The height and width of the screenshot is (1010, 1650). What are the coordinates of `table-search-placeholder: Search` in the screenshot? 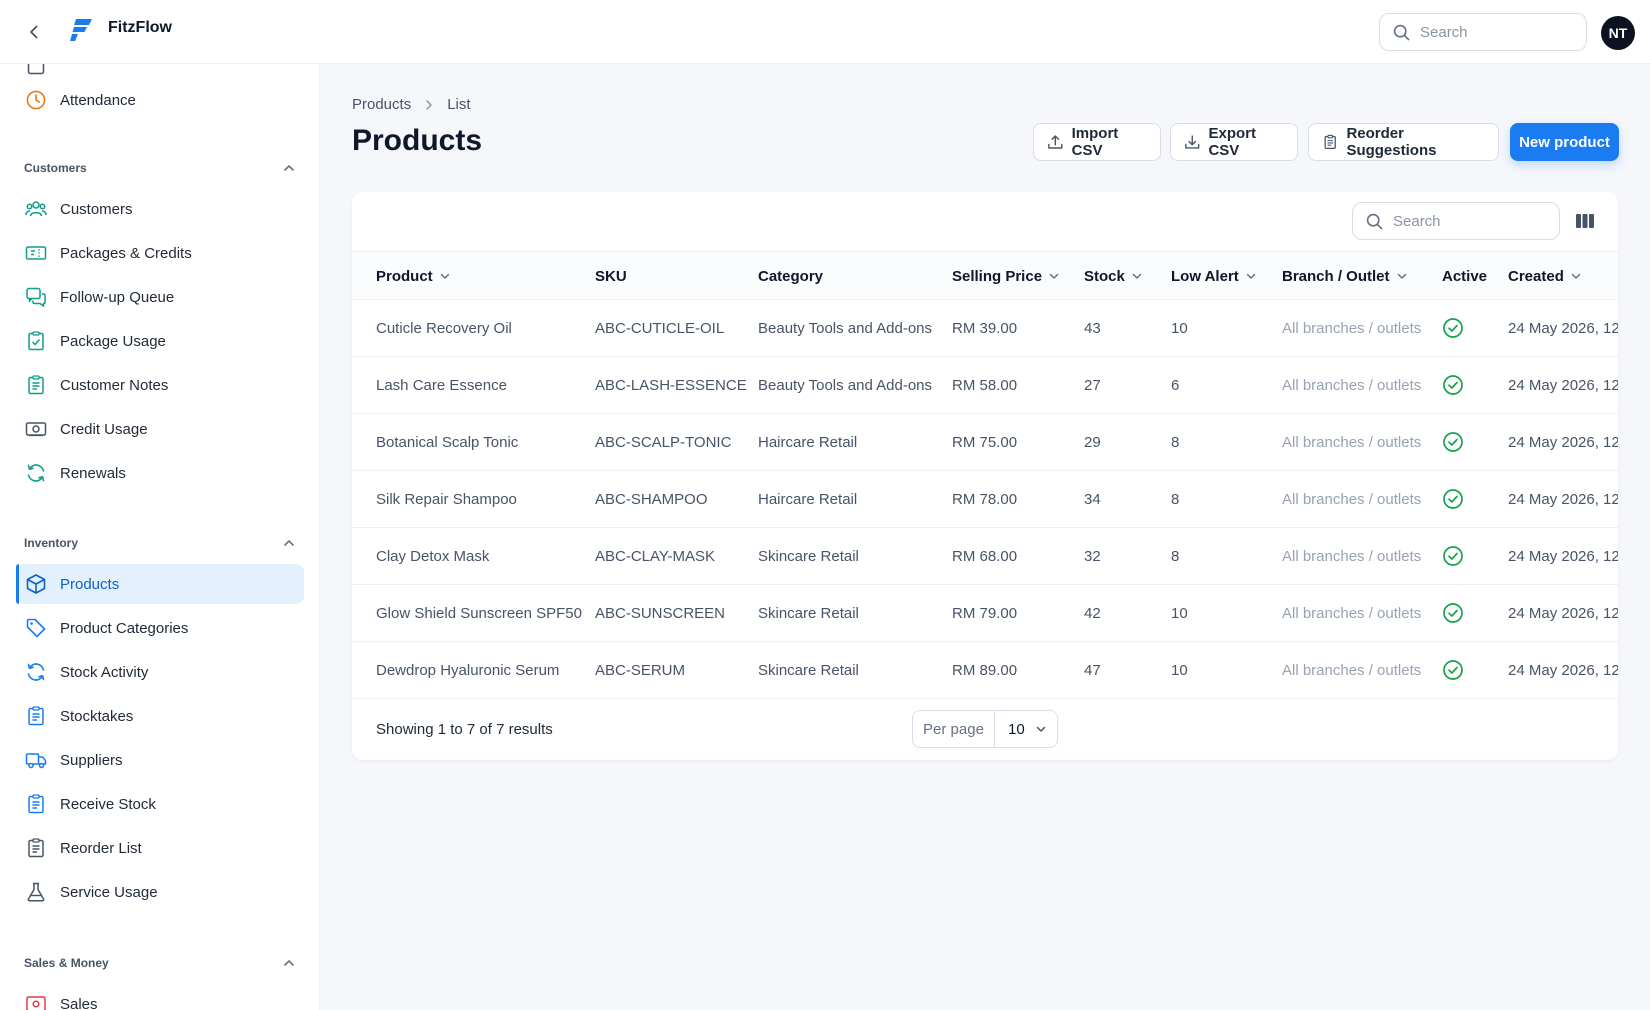 It's located at (1417, 221).